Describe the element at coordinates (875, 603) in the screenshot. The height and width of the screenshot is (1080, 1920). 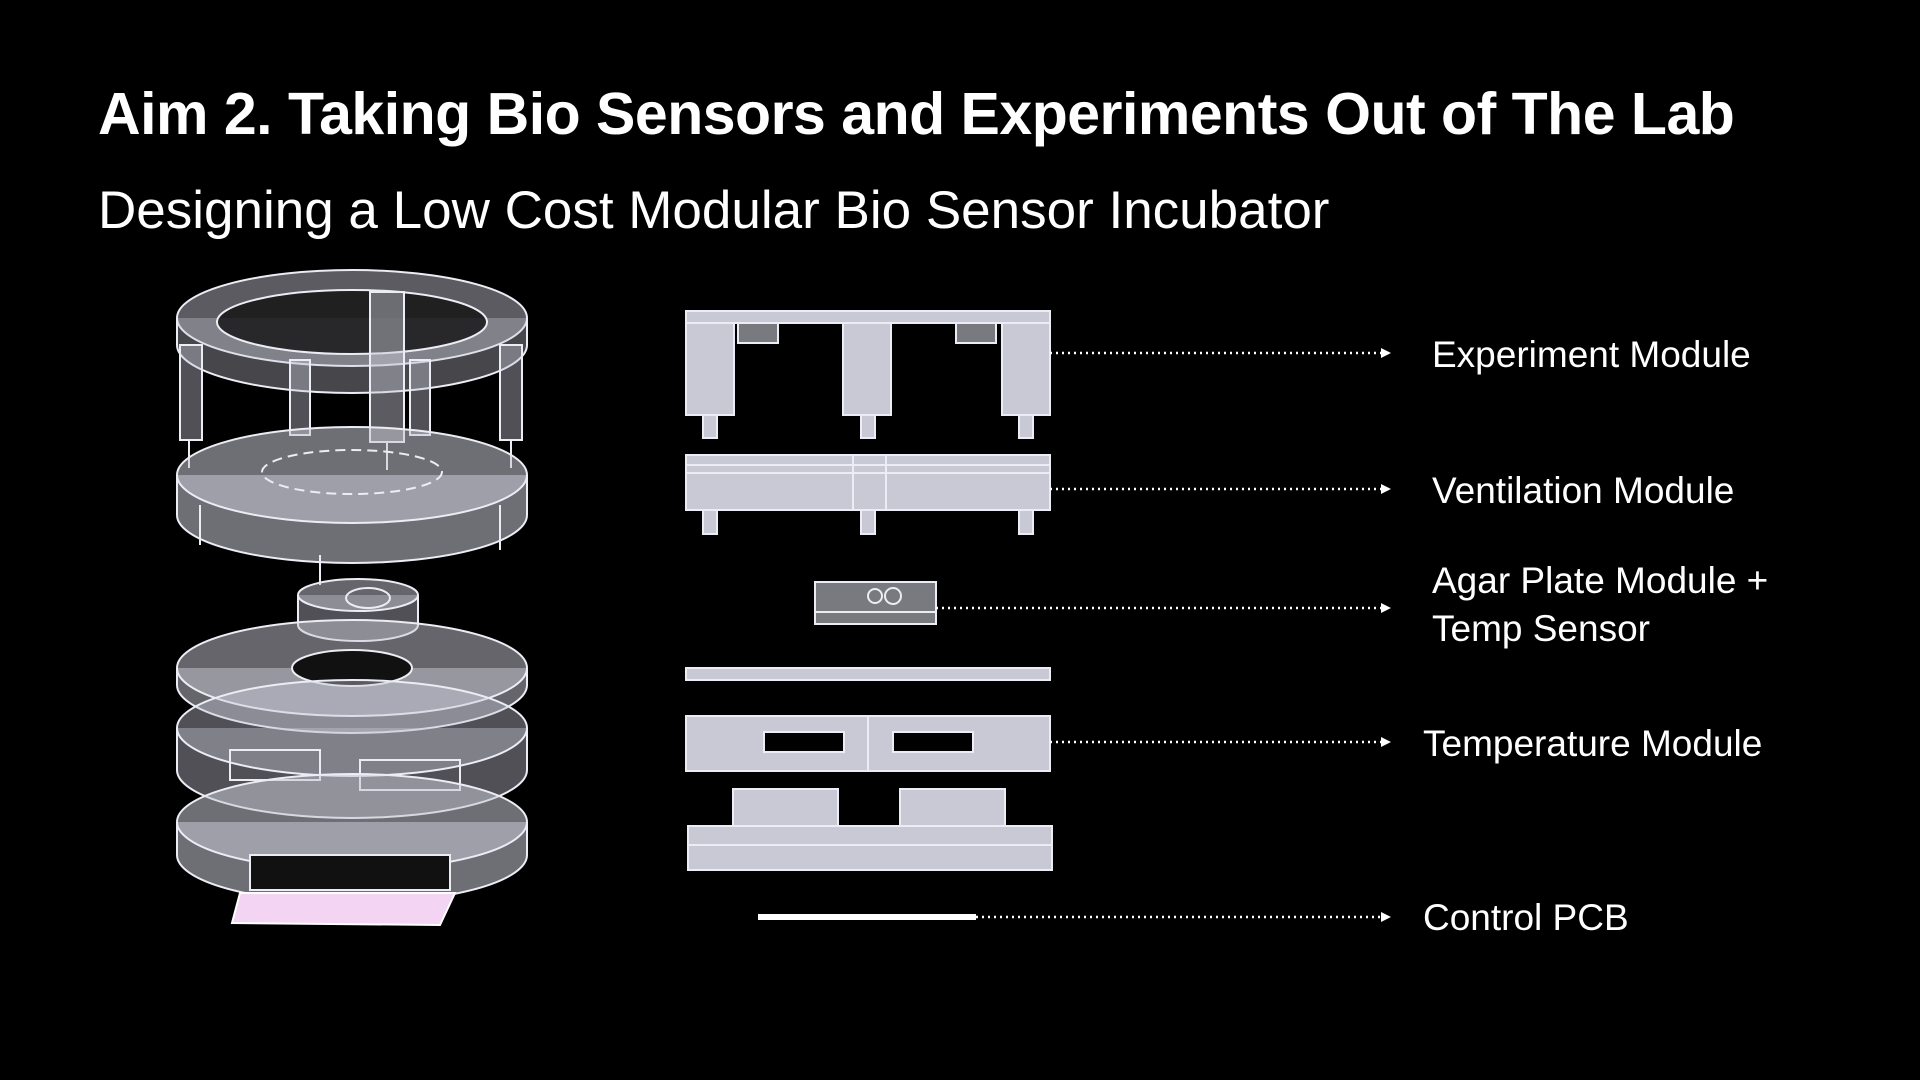
I see `side-agar-plate` at that location.